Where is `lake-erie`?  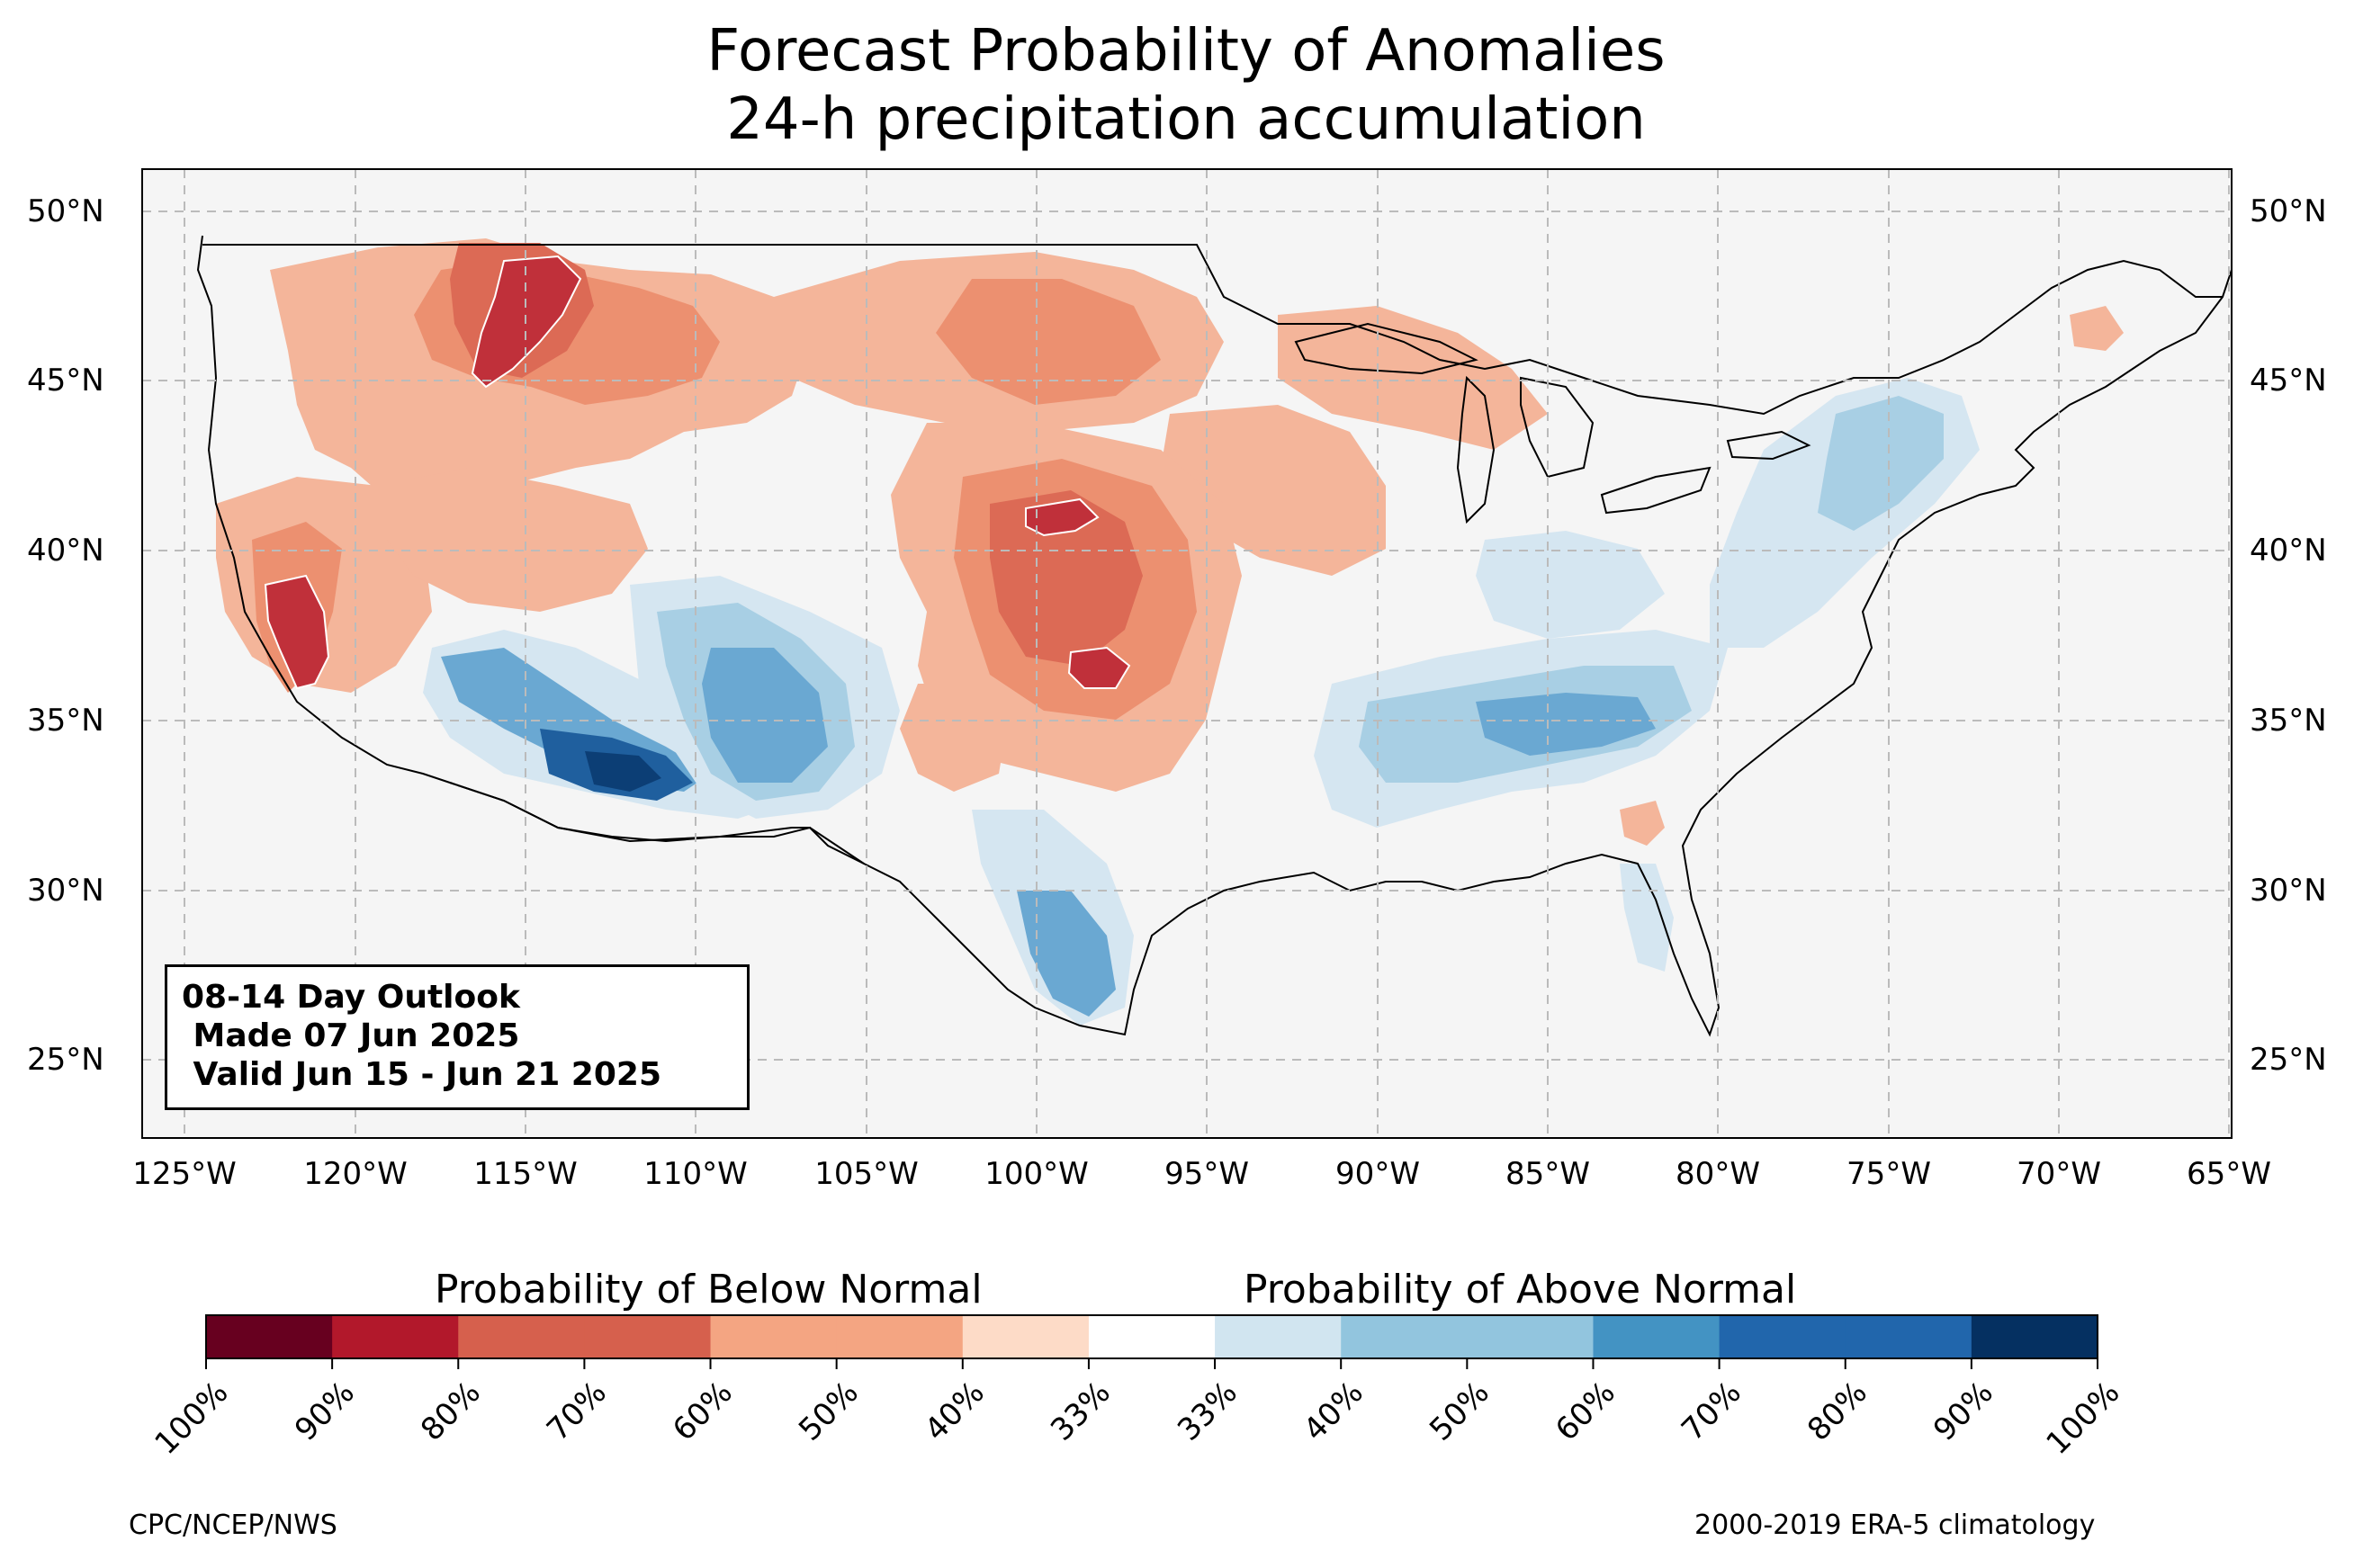 lake-erie is located at coordinates (1656, 490).